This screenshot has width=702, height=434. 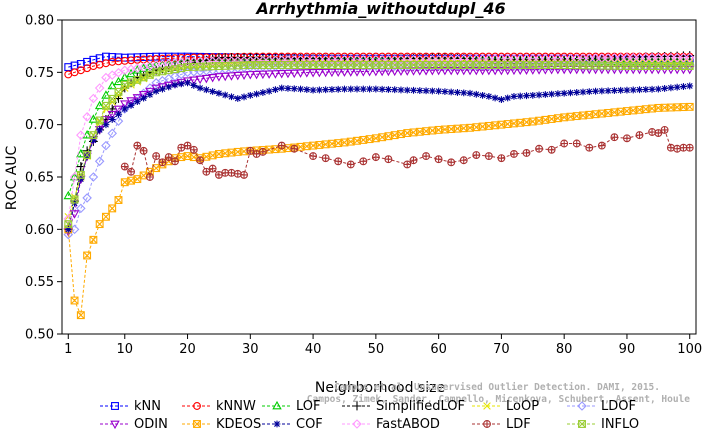 What do you see at coordinates (12, 177) in the screenshot?
I see `y-axis-label: ROC AUC` at bounding box center [12, 177].